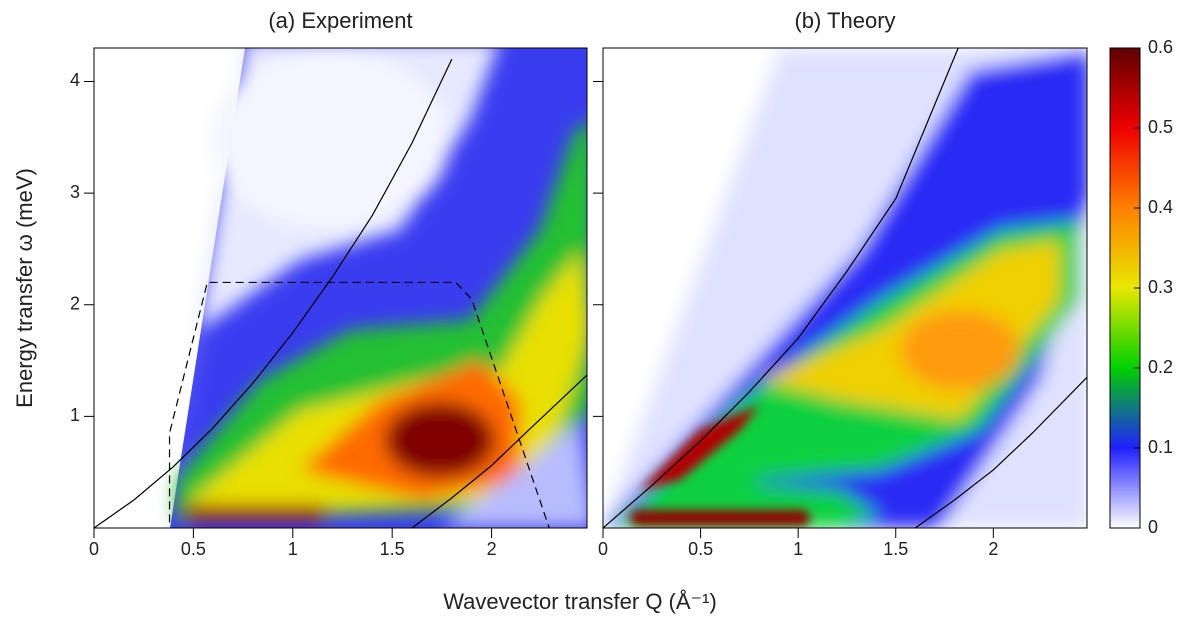  What do you see at coordinates (580, 601) in the screenshot?
I see `x-axis-label: Wavevector transfer Q (Å⁻¹)` at bounding box center [580, 601].